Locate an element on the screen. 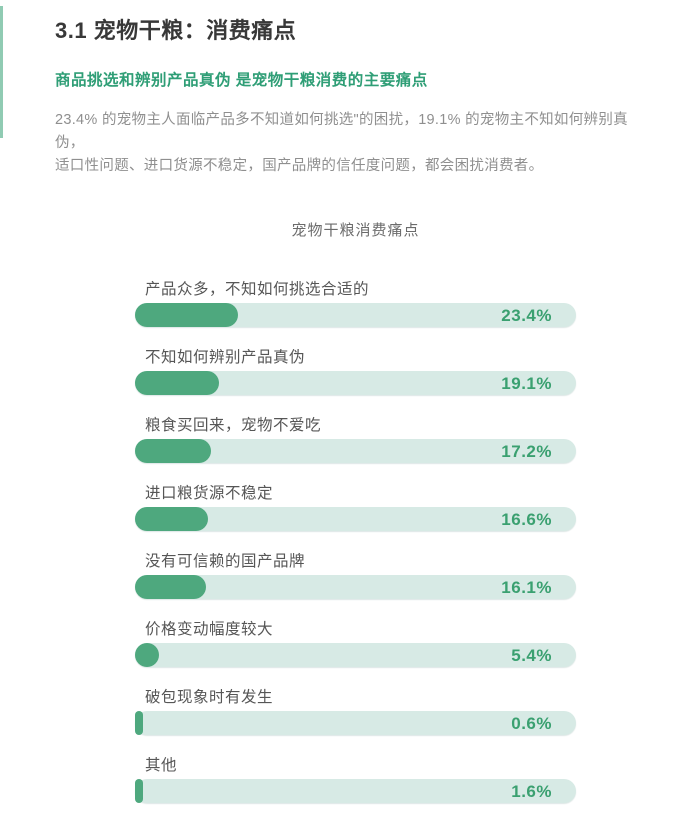 The image size is (675, 824). bar-value-label: 16.1% is located at coordinates (526, 587).